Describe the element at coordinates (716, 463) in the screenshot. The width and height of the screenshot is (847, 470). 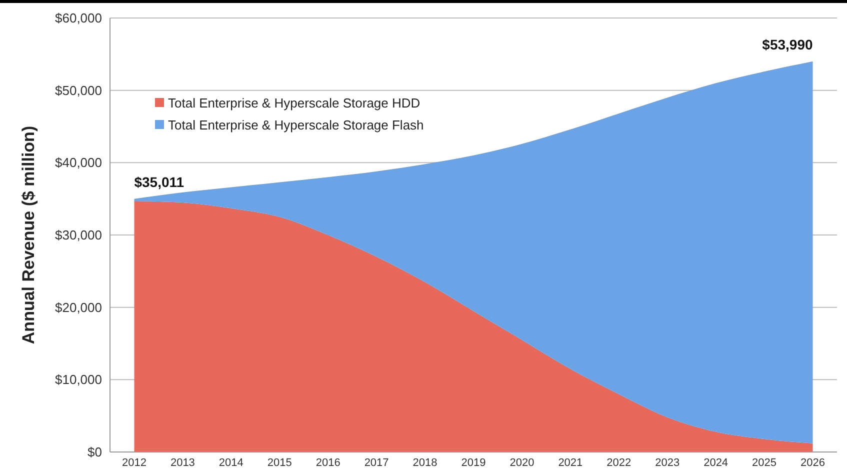
I see `x-tick-label: 2024` at that location.